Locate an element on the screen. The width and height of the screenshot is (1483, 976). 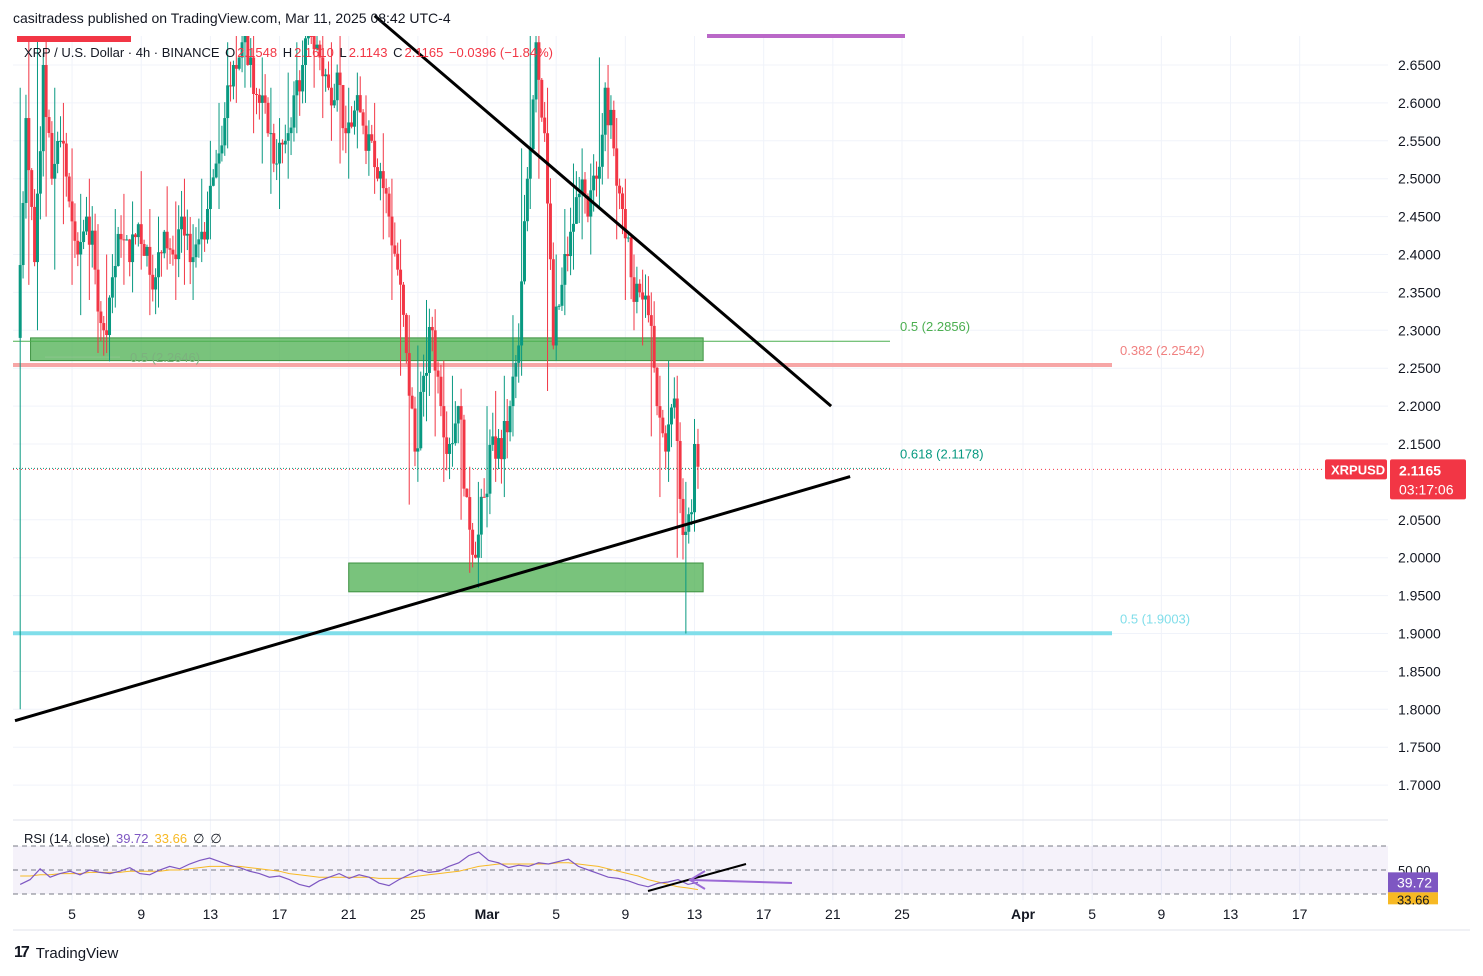
fib-label: 0.5 (2.2646) is located at coordinates (165, 357).